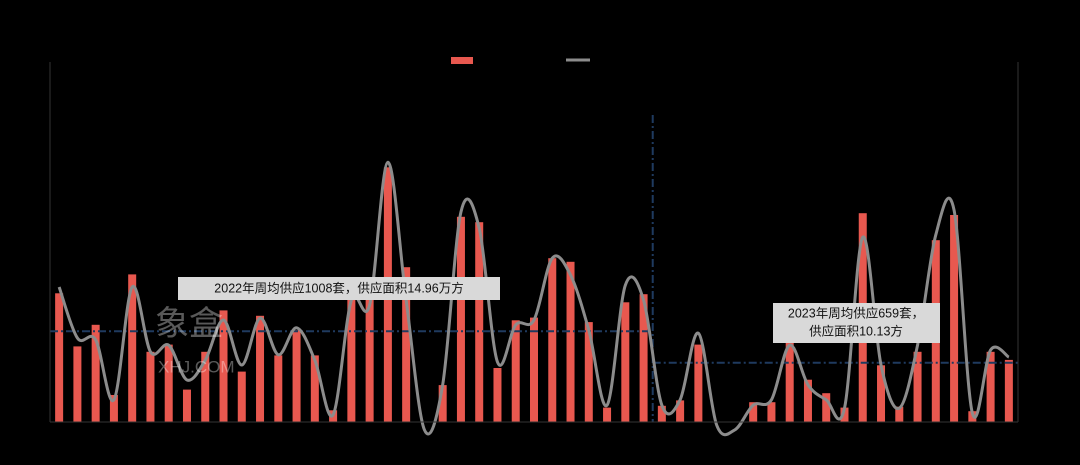  I want to click on annotation: 2022年周均供应1008套，供应面积14.96万方, so click(338, 287).